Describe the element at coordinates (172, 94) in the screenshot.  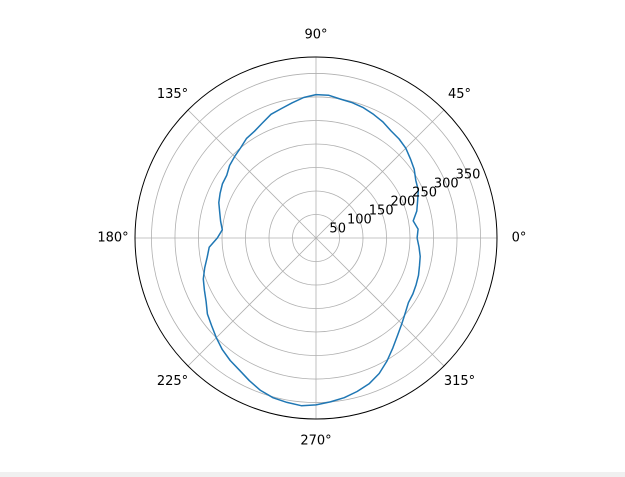
I see `theta-tick-label: 135°` at that location.